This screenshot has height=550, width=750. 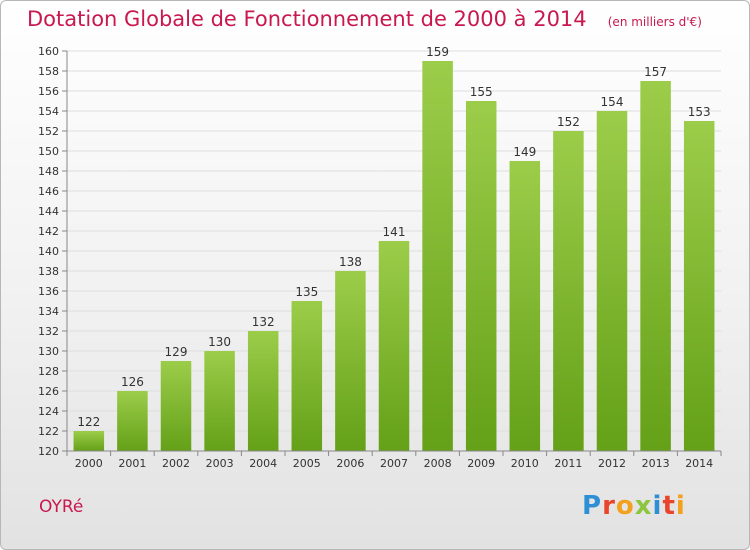 I want to click on x-tick-label: 2013, so click(x=656, y=463).